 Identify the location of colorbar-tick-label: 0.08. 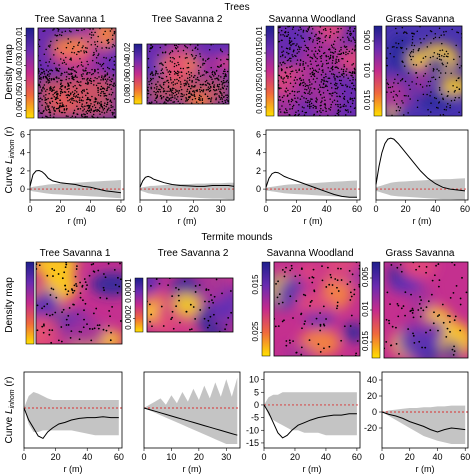
(127, 95).